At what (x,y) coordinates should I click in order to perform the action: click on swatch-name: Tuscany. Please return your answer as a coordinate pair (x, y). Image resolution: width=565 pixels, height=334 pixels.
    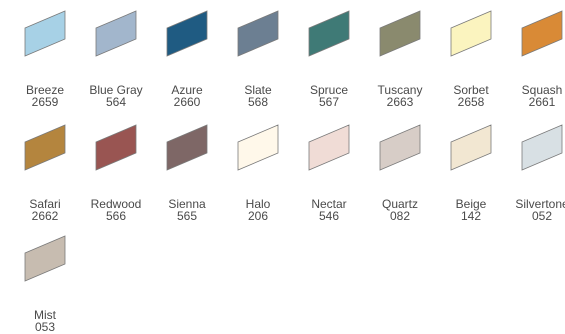
    Looking at the image, I should click on (400, 90).